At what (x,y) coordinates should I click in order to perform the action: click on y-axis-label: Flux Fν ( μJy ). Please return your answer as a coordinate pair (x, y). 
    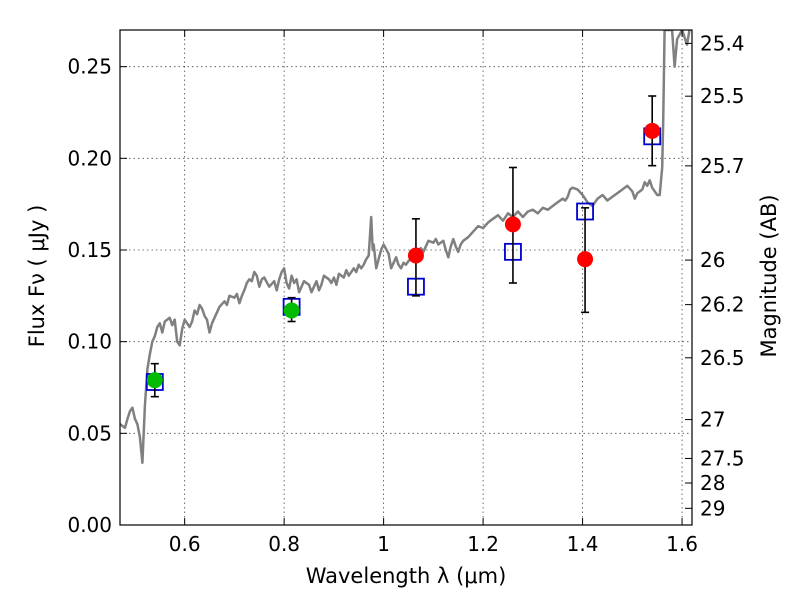
    Looking at the image, I should click on (37, 276).